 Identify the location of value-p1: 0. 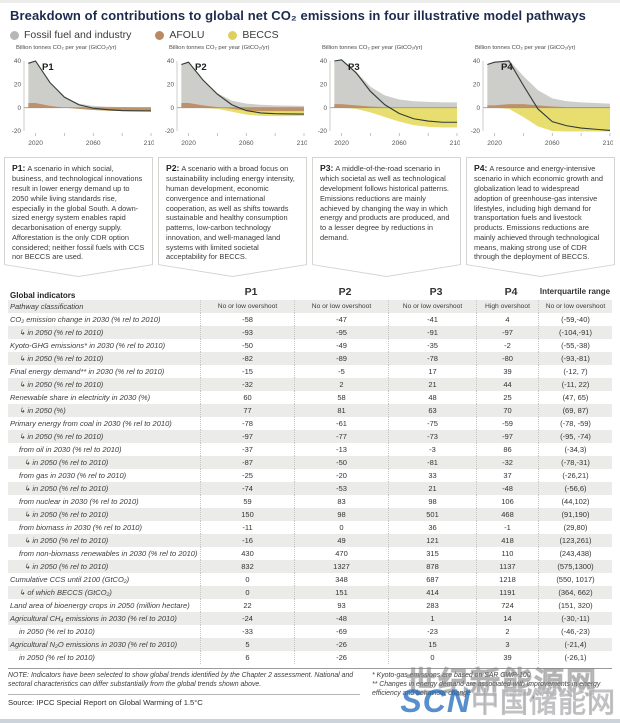
(247, 579).